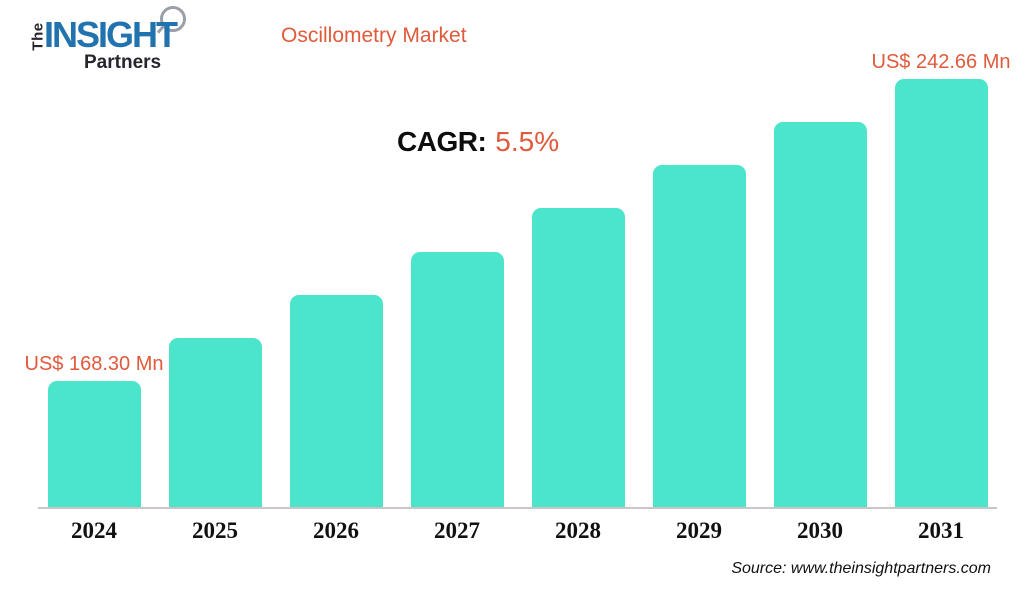 The height and width of the screenshot is (591, 1027). What do you see at coordinates (578, 375) in the screenshot?
I see `bar-2028: 2028` at bounding box center [578, 375].